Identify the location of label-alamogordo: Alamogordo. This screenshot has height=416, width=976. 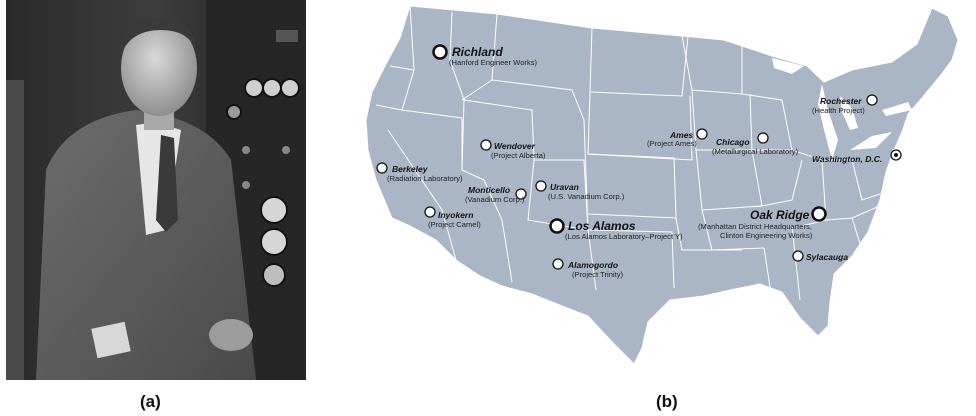
(592, 265).